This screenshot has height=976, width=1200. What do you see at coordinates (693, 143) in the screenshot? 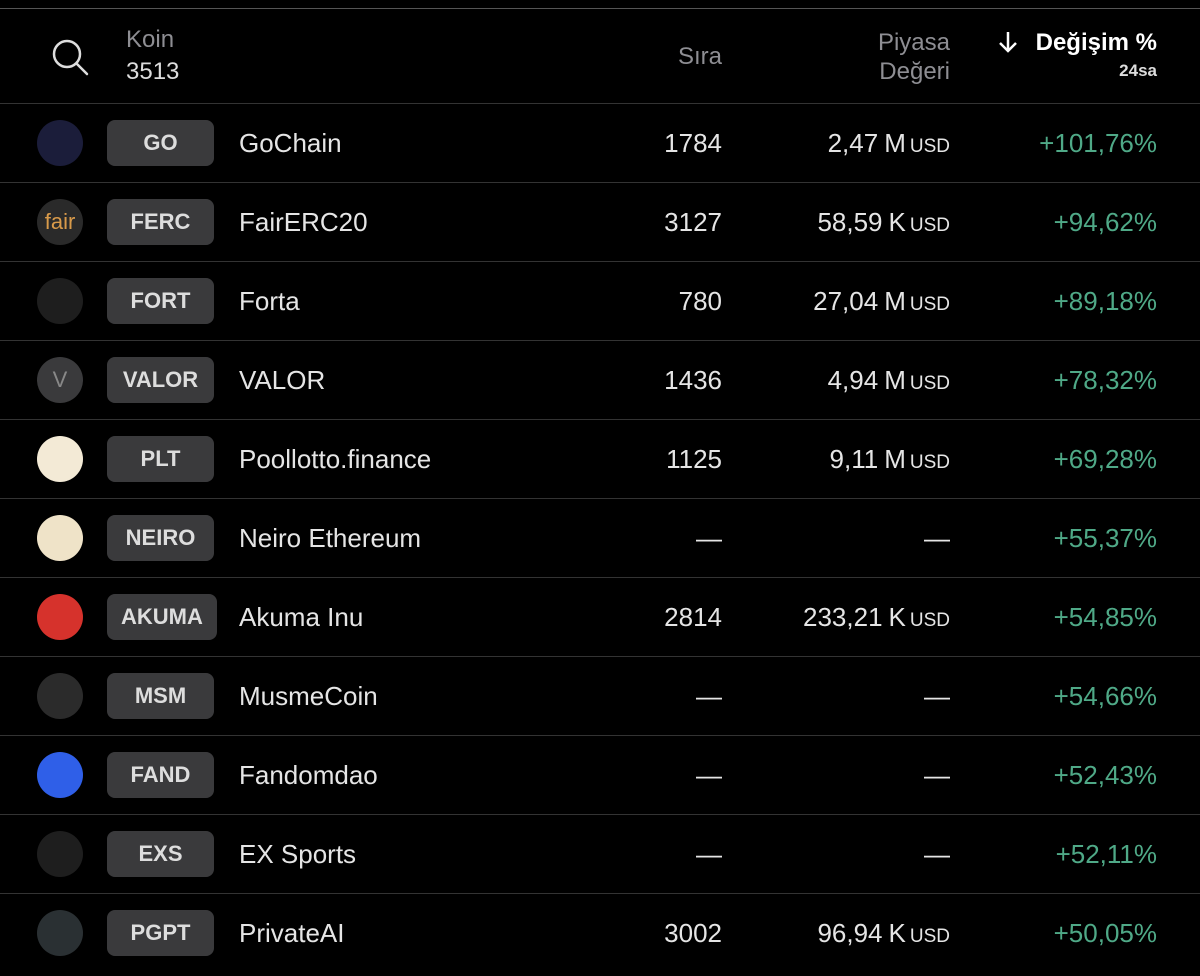
I see `rank: 1784` at bounding box center [693, 143].